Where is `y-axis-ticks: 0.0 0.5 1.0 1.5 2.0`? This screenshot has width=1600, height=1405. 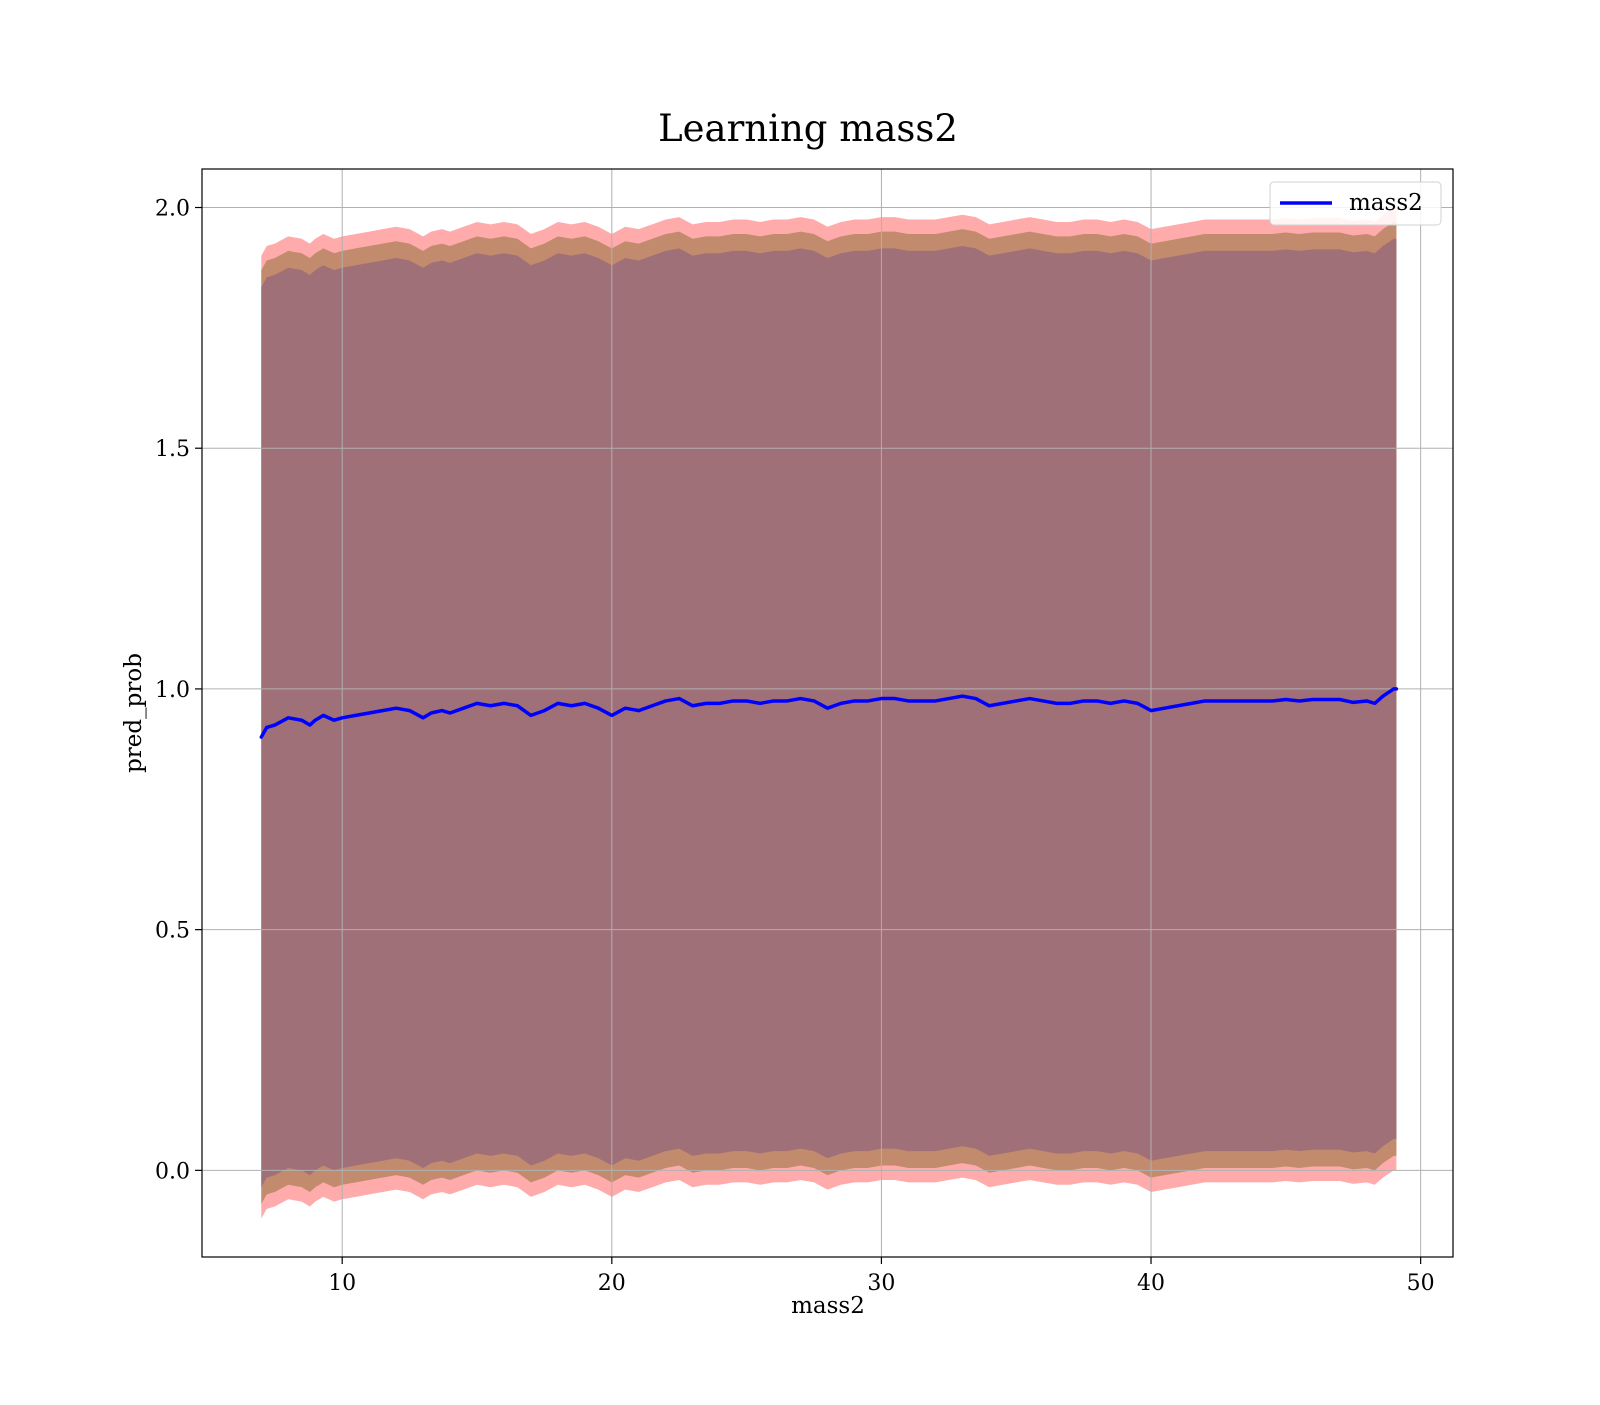
y-axis-ticks: 0.0 0.5 1.0 1.5 2.0 is located at coordinates (178, 690).